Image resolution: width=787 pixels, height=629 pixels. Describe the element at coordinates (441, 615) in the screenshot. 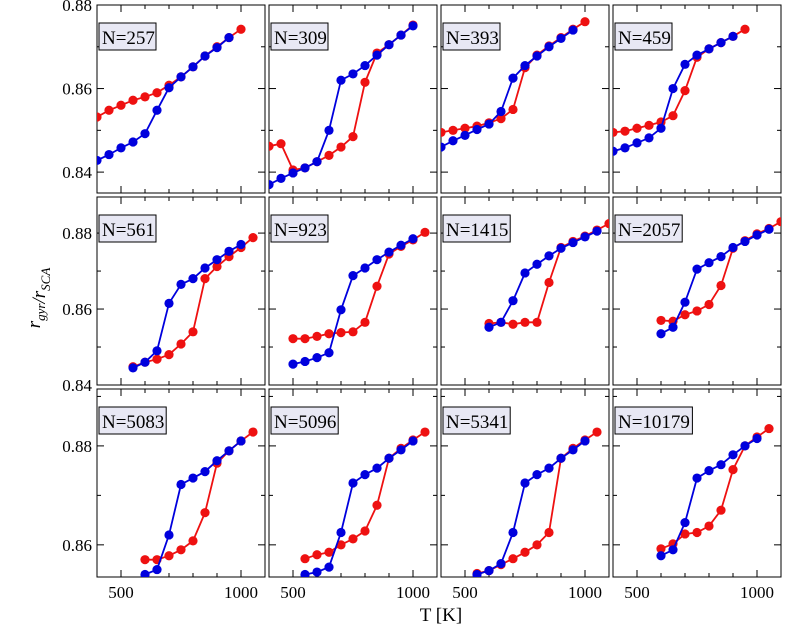

I see `x-axis-label: T [K]` at that location.